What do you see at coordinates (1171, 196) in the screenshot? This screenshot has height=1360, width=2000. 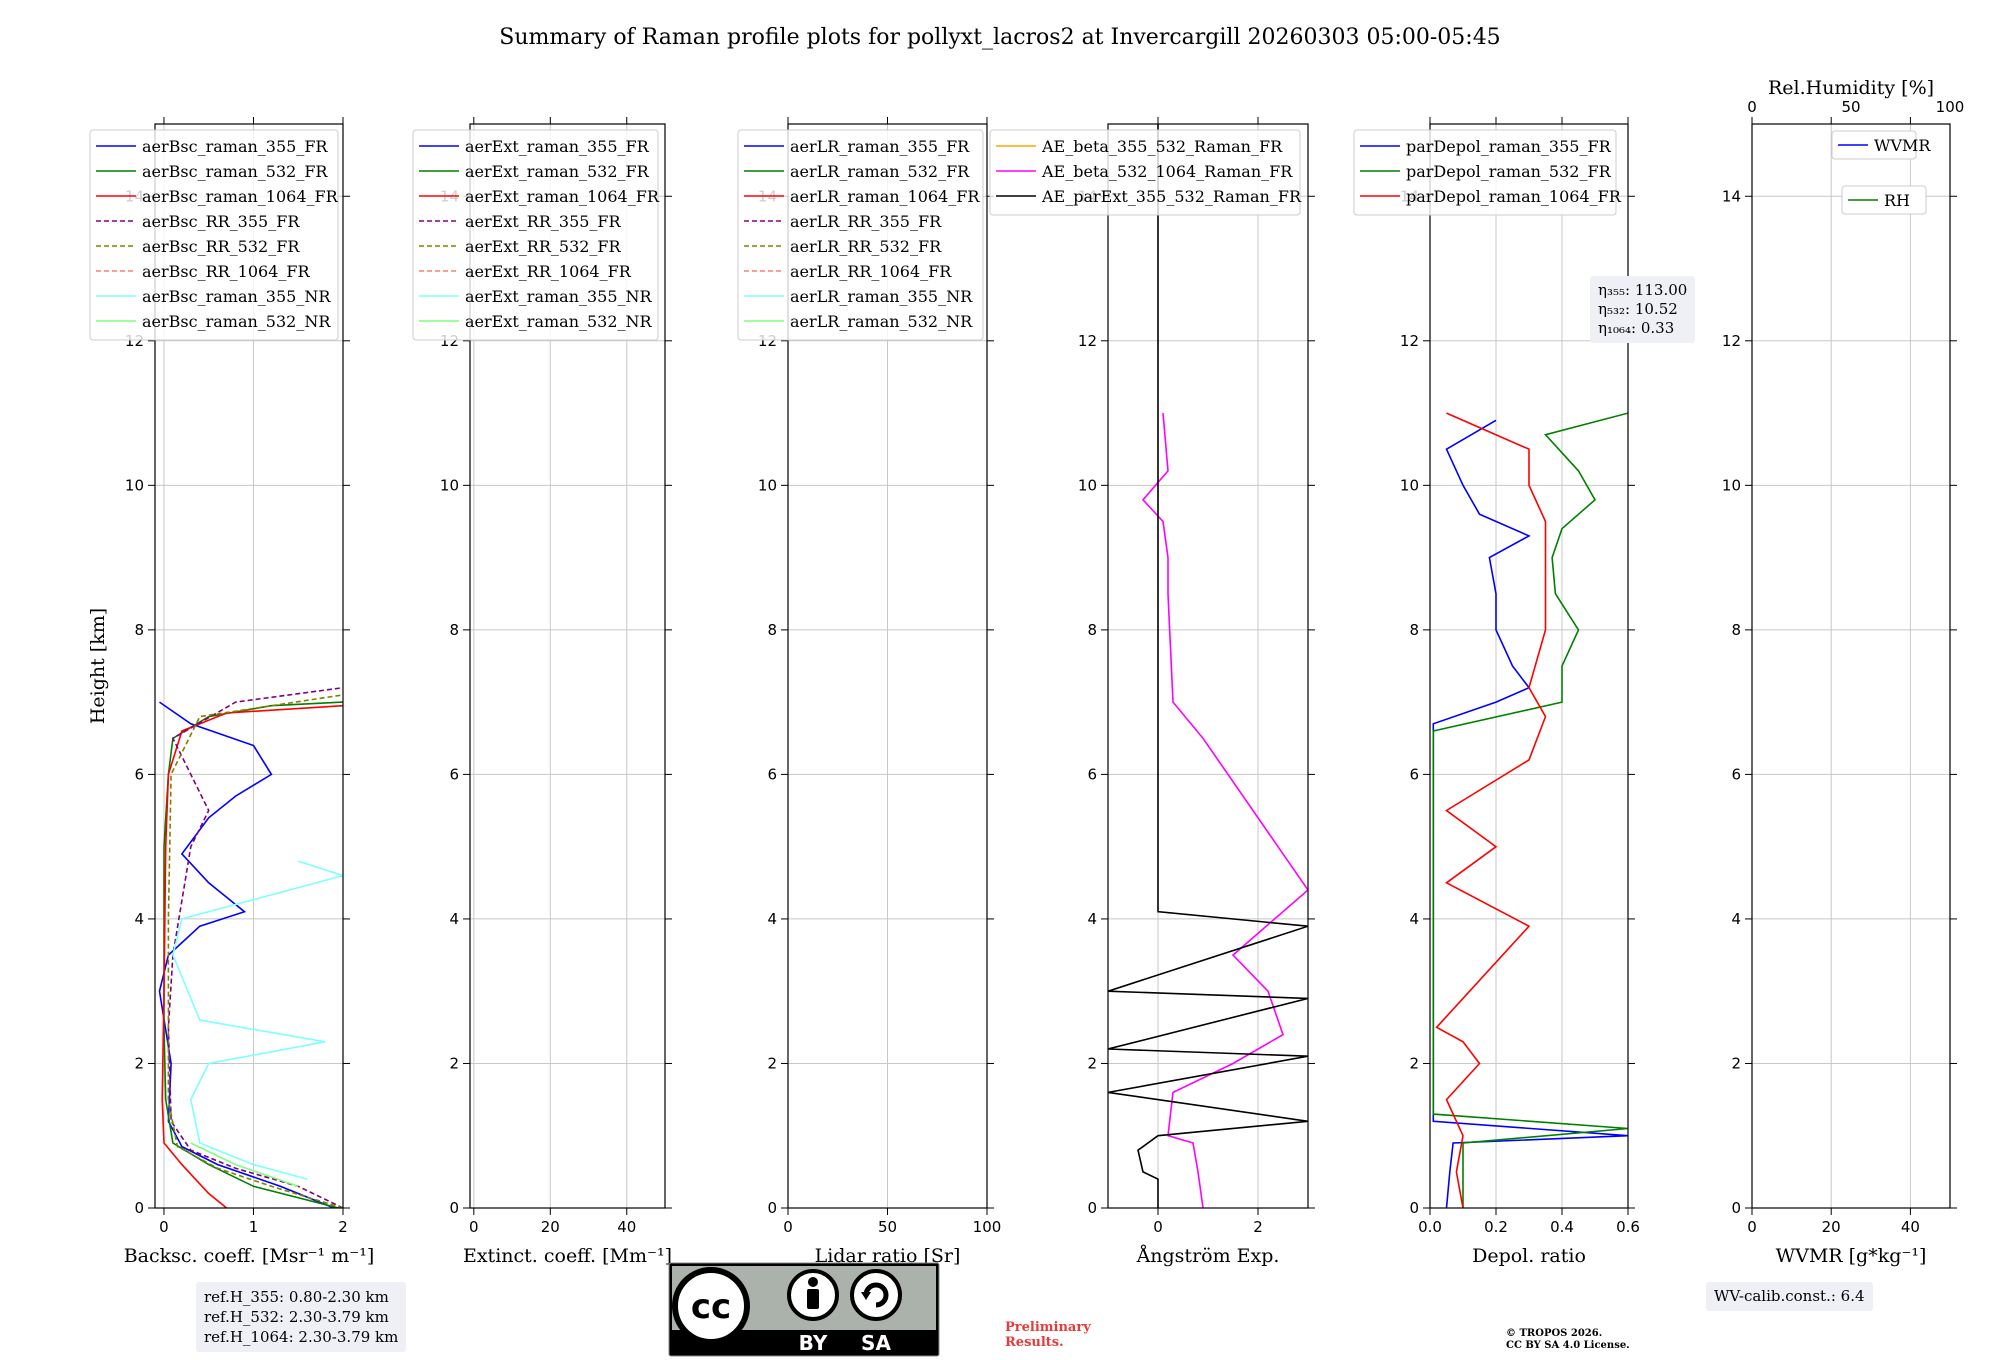 I see `legend-label-AE_parExt_355_532_Raman_FR: AE_parExt_355_532_Raman_FR` at bounding box center [1171, 196].